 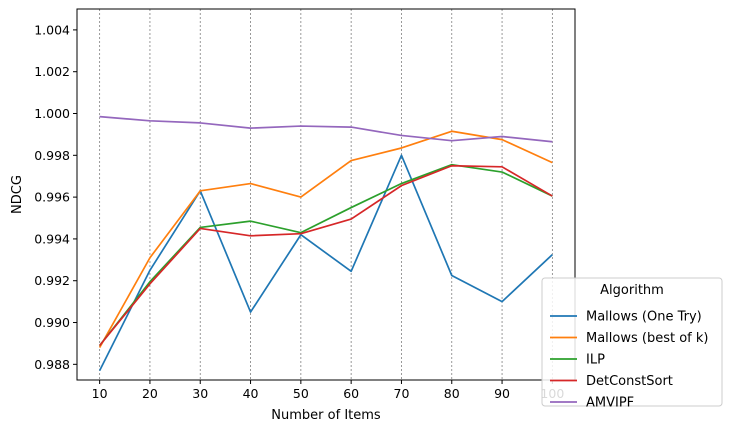 What do you see at coordinates (52, 113) in the screenshot?
I see `y-tick-label: 1.000` at bounding box center [52, 113].